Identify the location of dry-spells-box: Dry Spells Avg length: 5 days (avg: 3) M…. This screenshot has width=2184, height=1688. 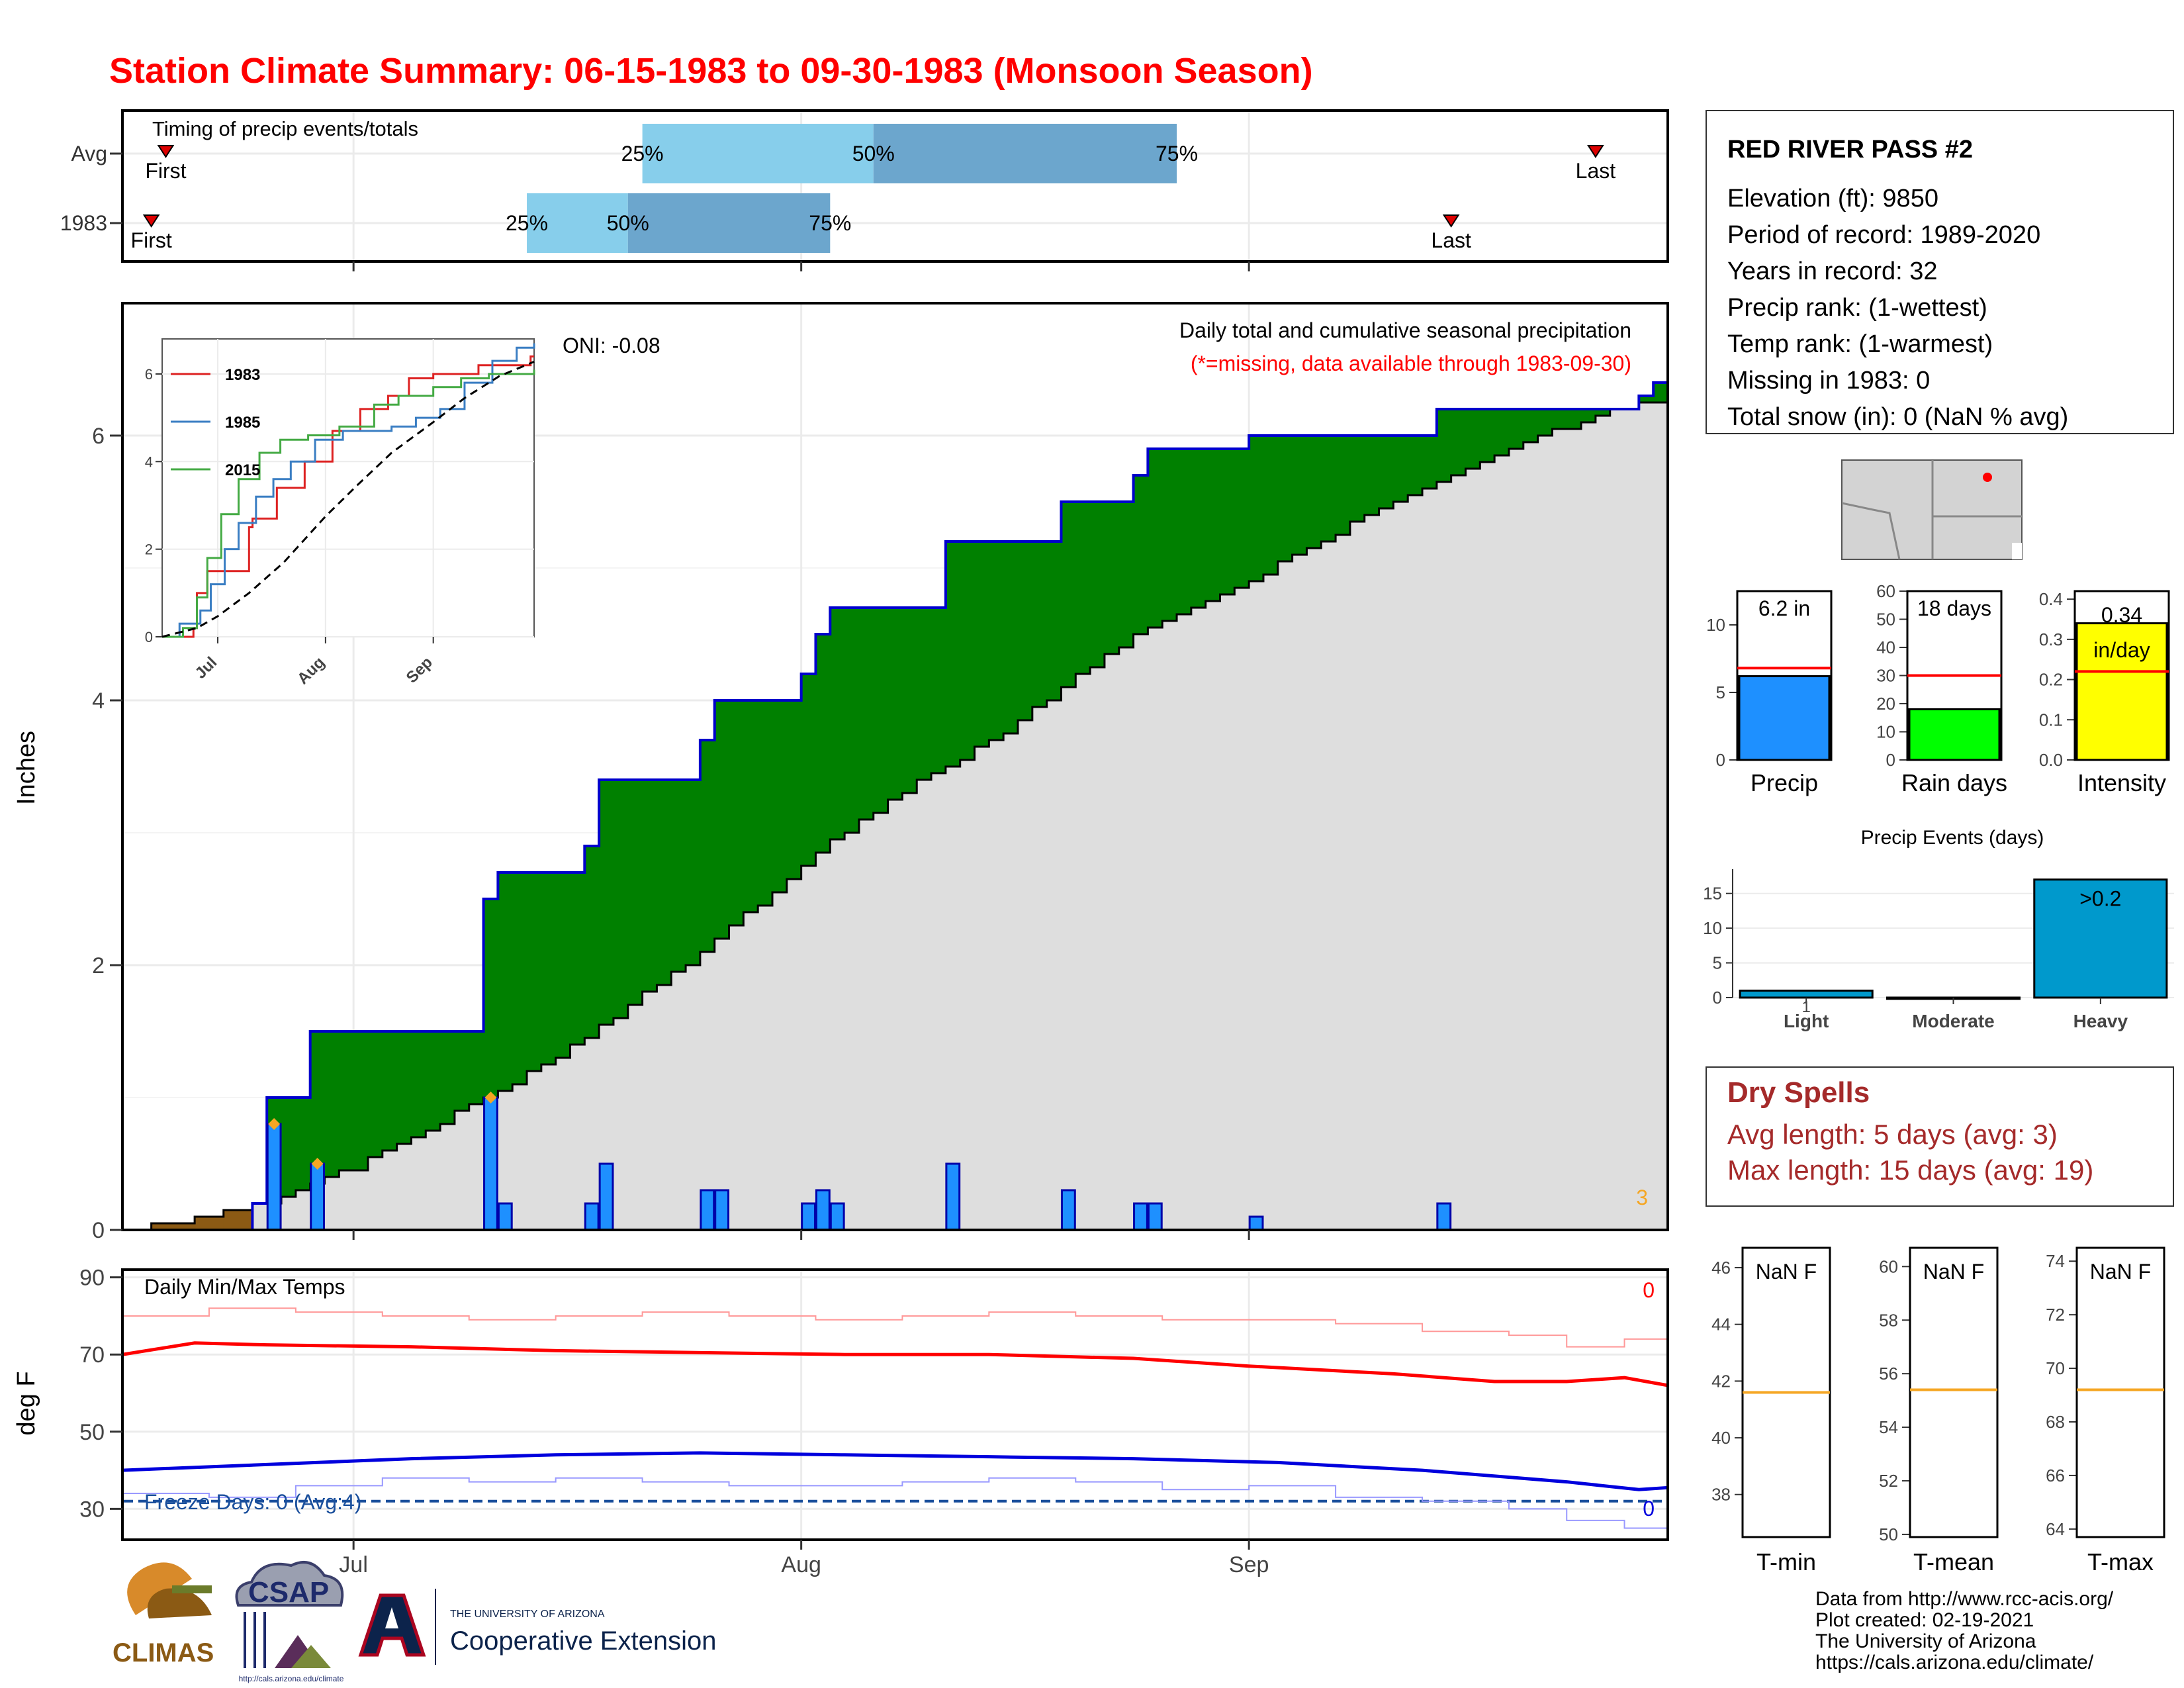
(1940, 1136).